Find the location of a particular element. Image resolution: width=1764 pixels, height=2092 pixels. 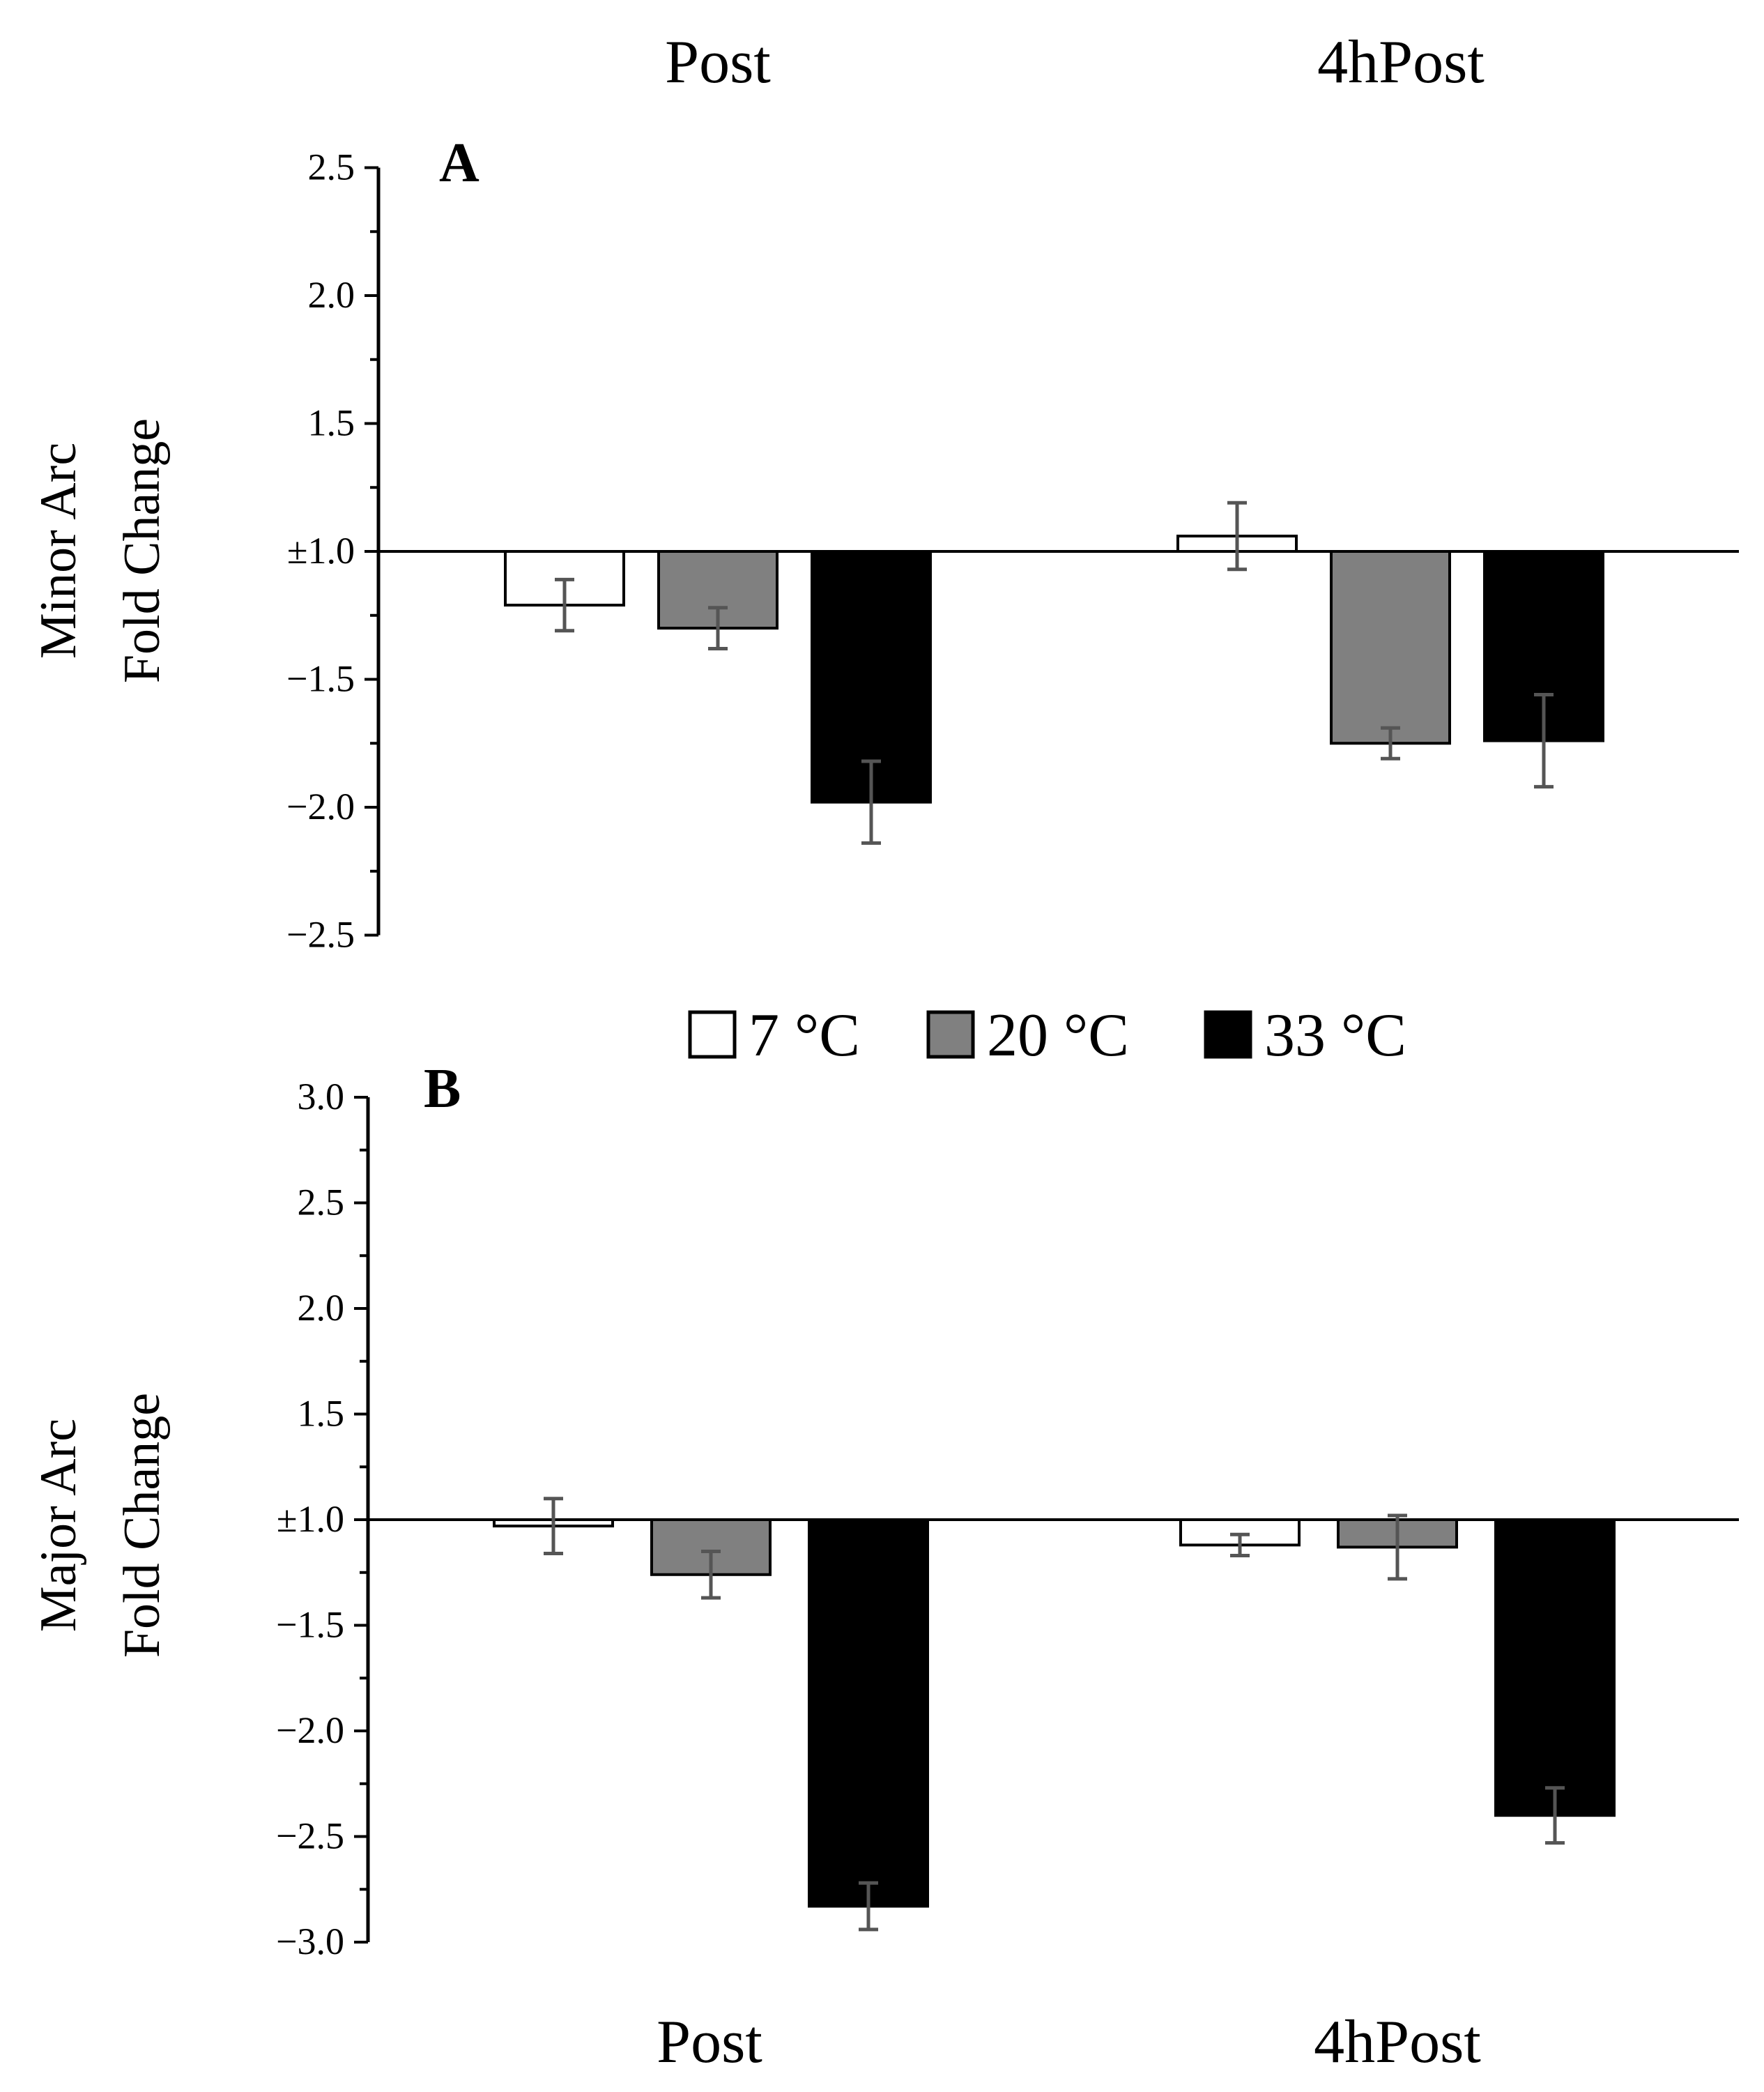

panel-b-y-tick-label: −1.5 is located at coordinates (310, 1625).